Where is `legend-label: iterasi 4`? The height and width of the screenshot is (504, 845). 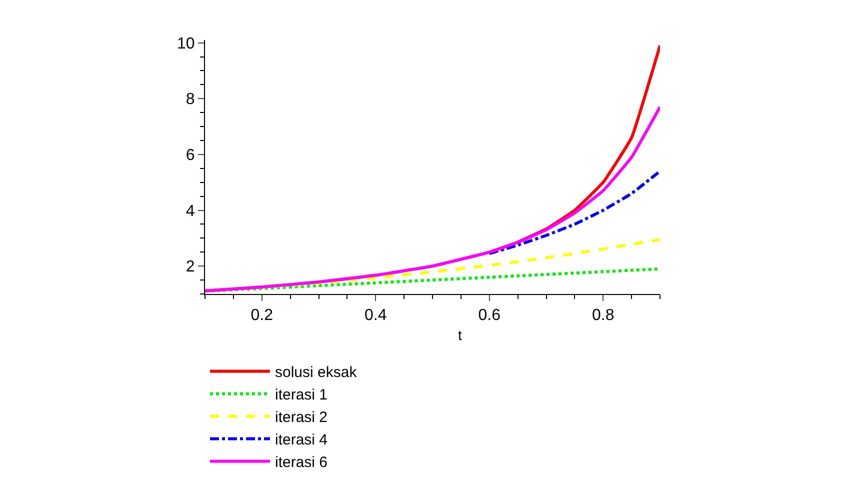
legend-label: iterasi 4 is located at coordinates (301, 440).